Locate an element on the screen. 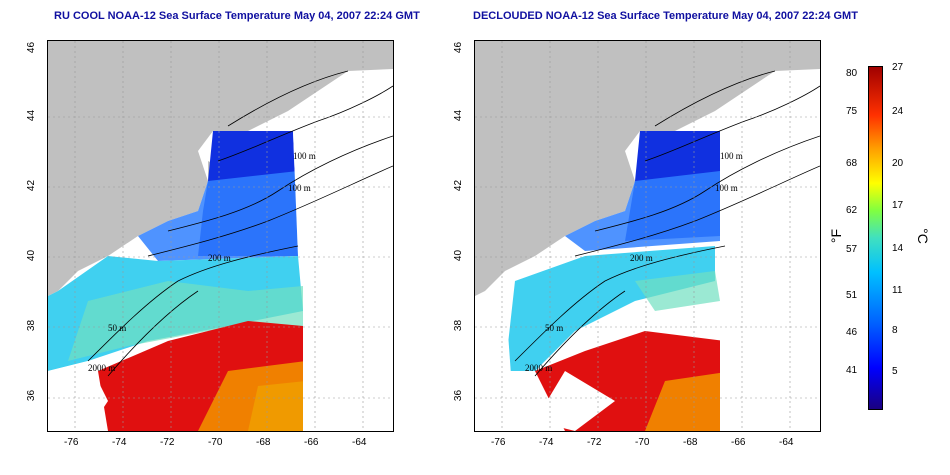 The height and width of the screenshot is (475, 950). temperature-colorbar is located at coordinates (875, 238).